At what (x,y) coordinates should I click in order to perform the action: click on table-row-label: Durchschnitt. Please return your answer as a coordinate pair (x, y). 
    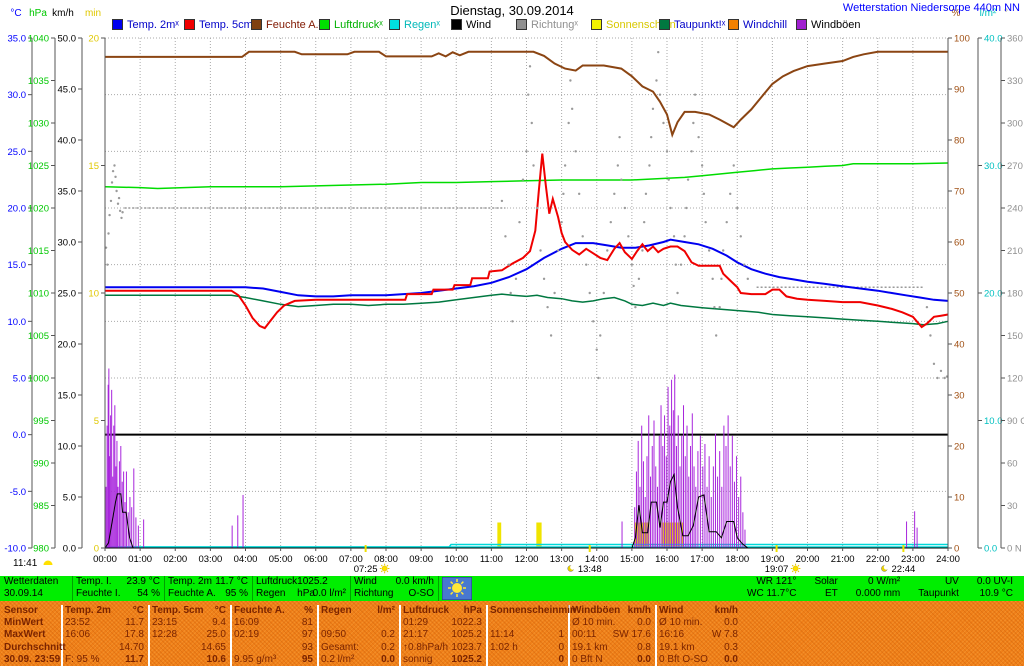
    Looking at the image, I should click on (35, 647).